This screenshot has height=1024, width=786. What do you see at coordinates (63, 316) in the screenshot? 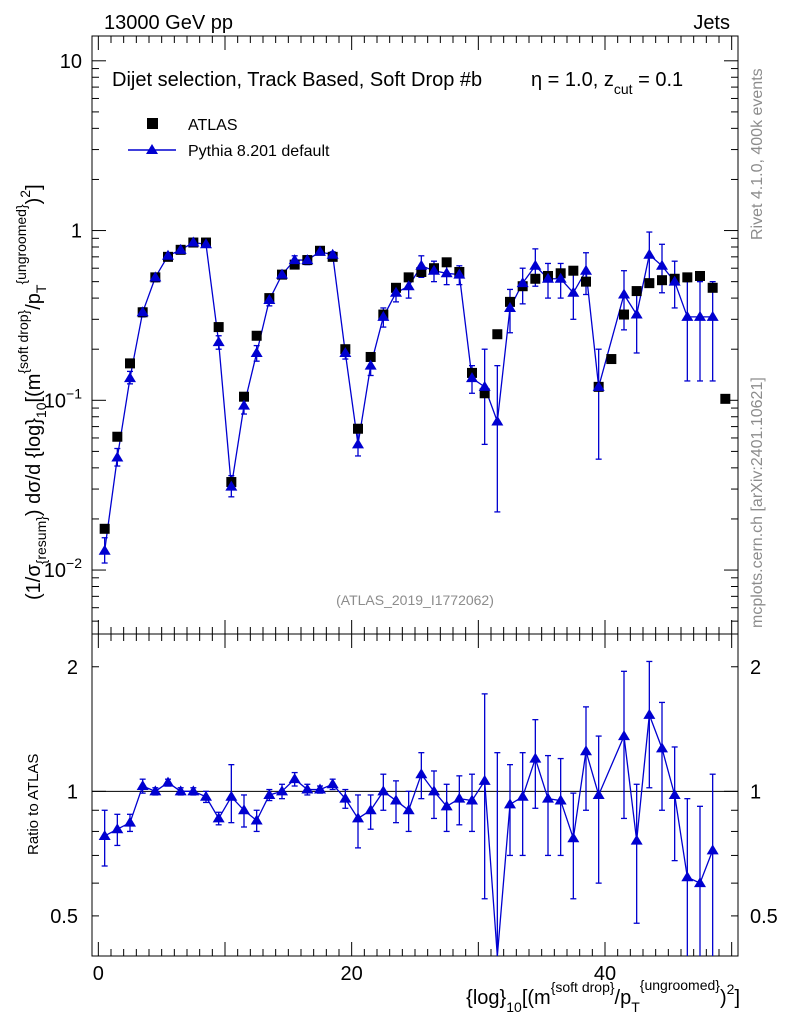
I see `main-ytick-labels: 10−2 10−1 1 10` at bounding box center [63, 316].